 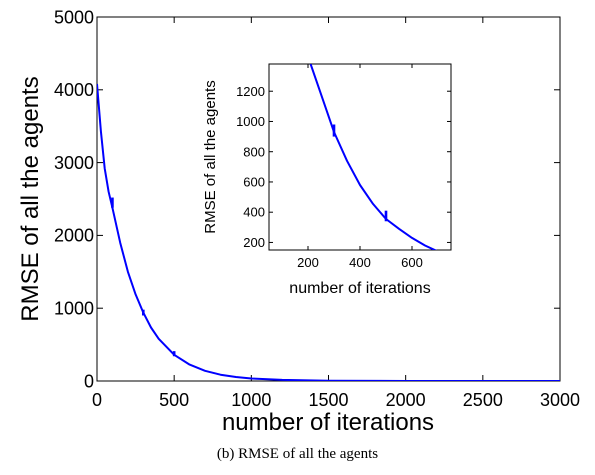 What do you see at coordinates (297, 454) in the screenshot?
I see `figure-caption: (b) RMSE of all the agents` at bounding box center [297, 454].